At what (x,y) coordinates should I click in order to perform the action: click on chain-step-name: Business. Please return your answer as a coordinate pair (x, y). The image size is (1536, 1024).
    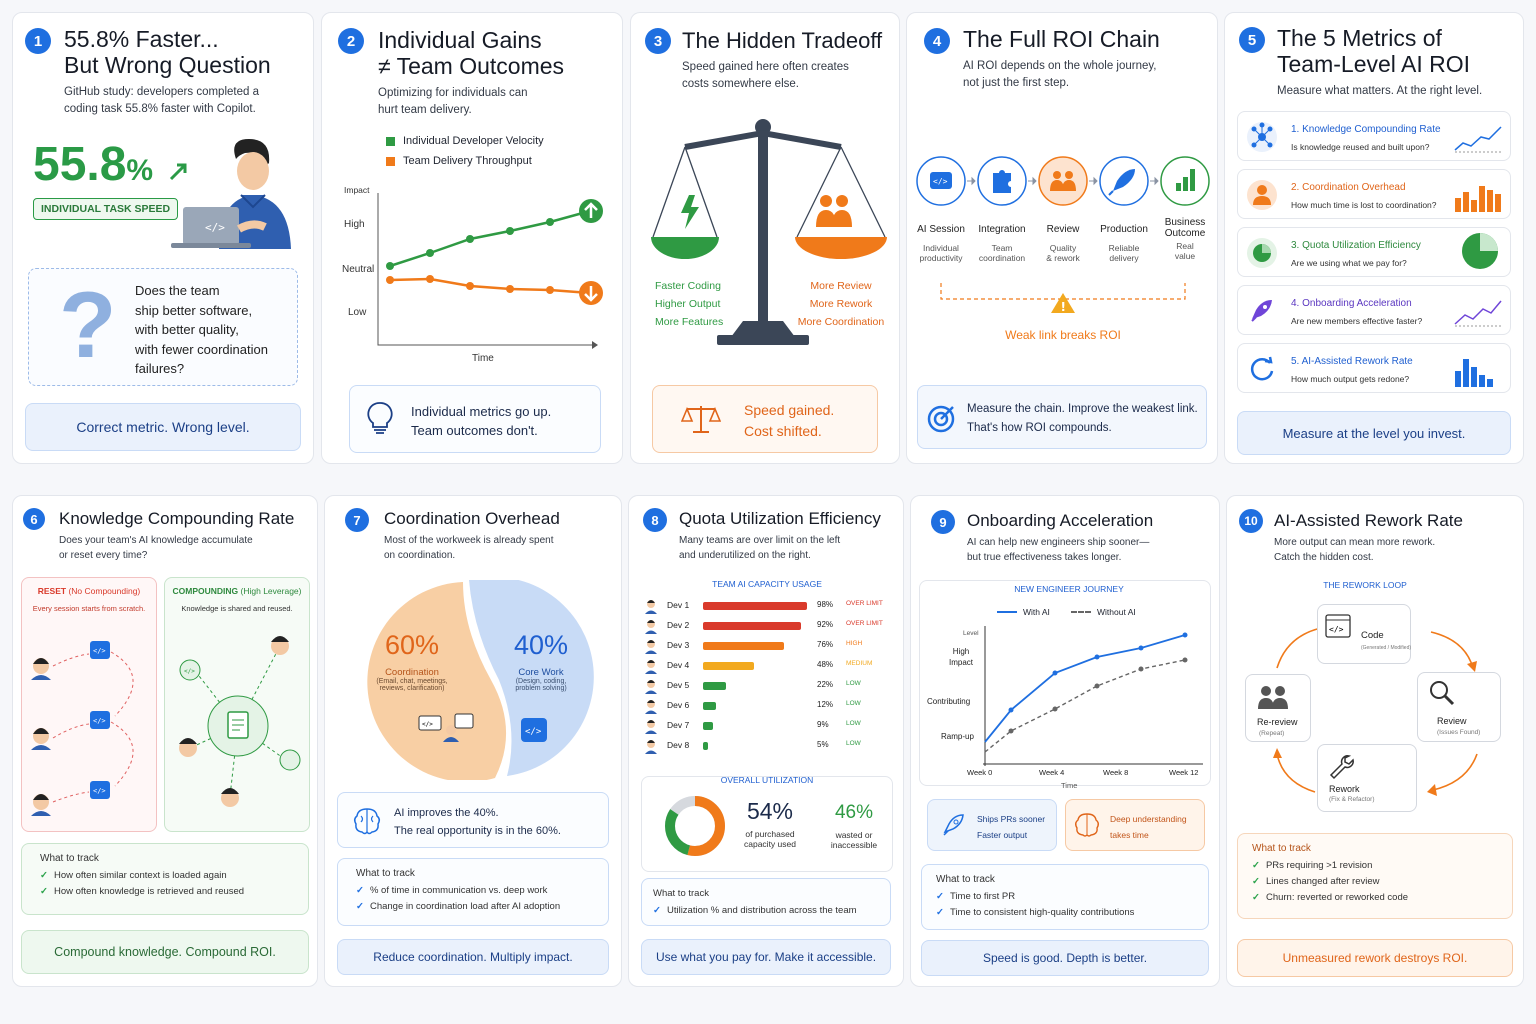
    Looking at the image, I should click on (1185, 222).